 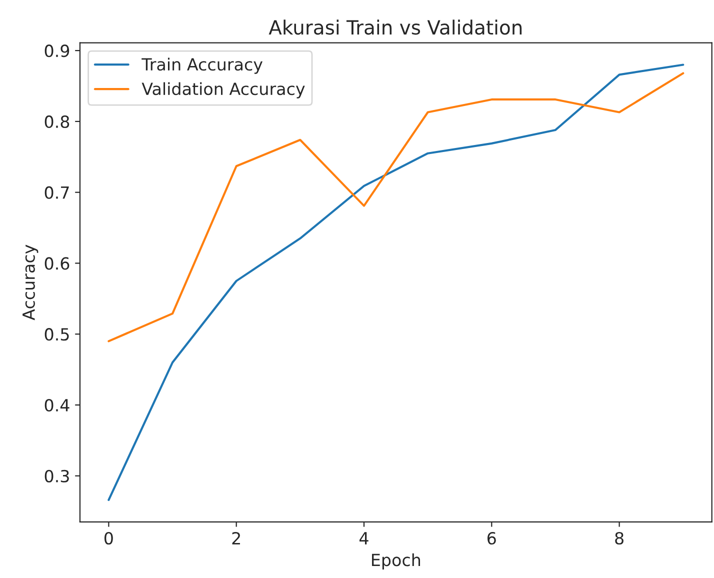 What do you see at coordinates (108, 538) in the screenshot?
I see `x-tick-label: 0` at bounding box center [108, 538].